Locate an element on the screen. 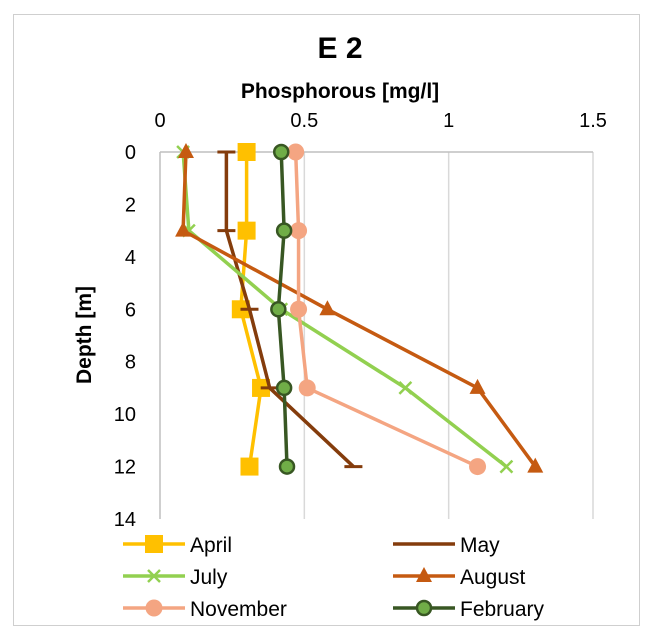 The height and width of the screenshot is (639, 656). legend-marker-april is located at coordinates (154, 544).